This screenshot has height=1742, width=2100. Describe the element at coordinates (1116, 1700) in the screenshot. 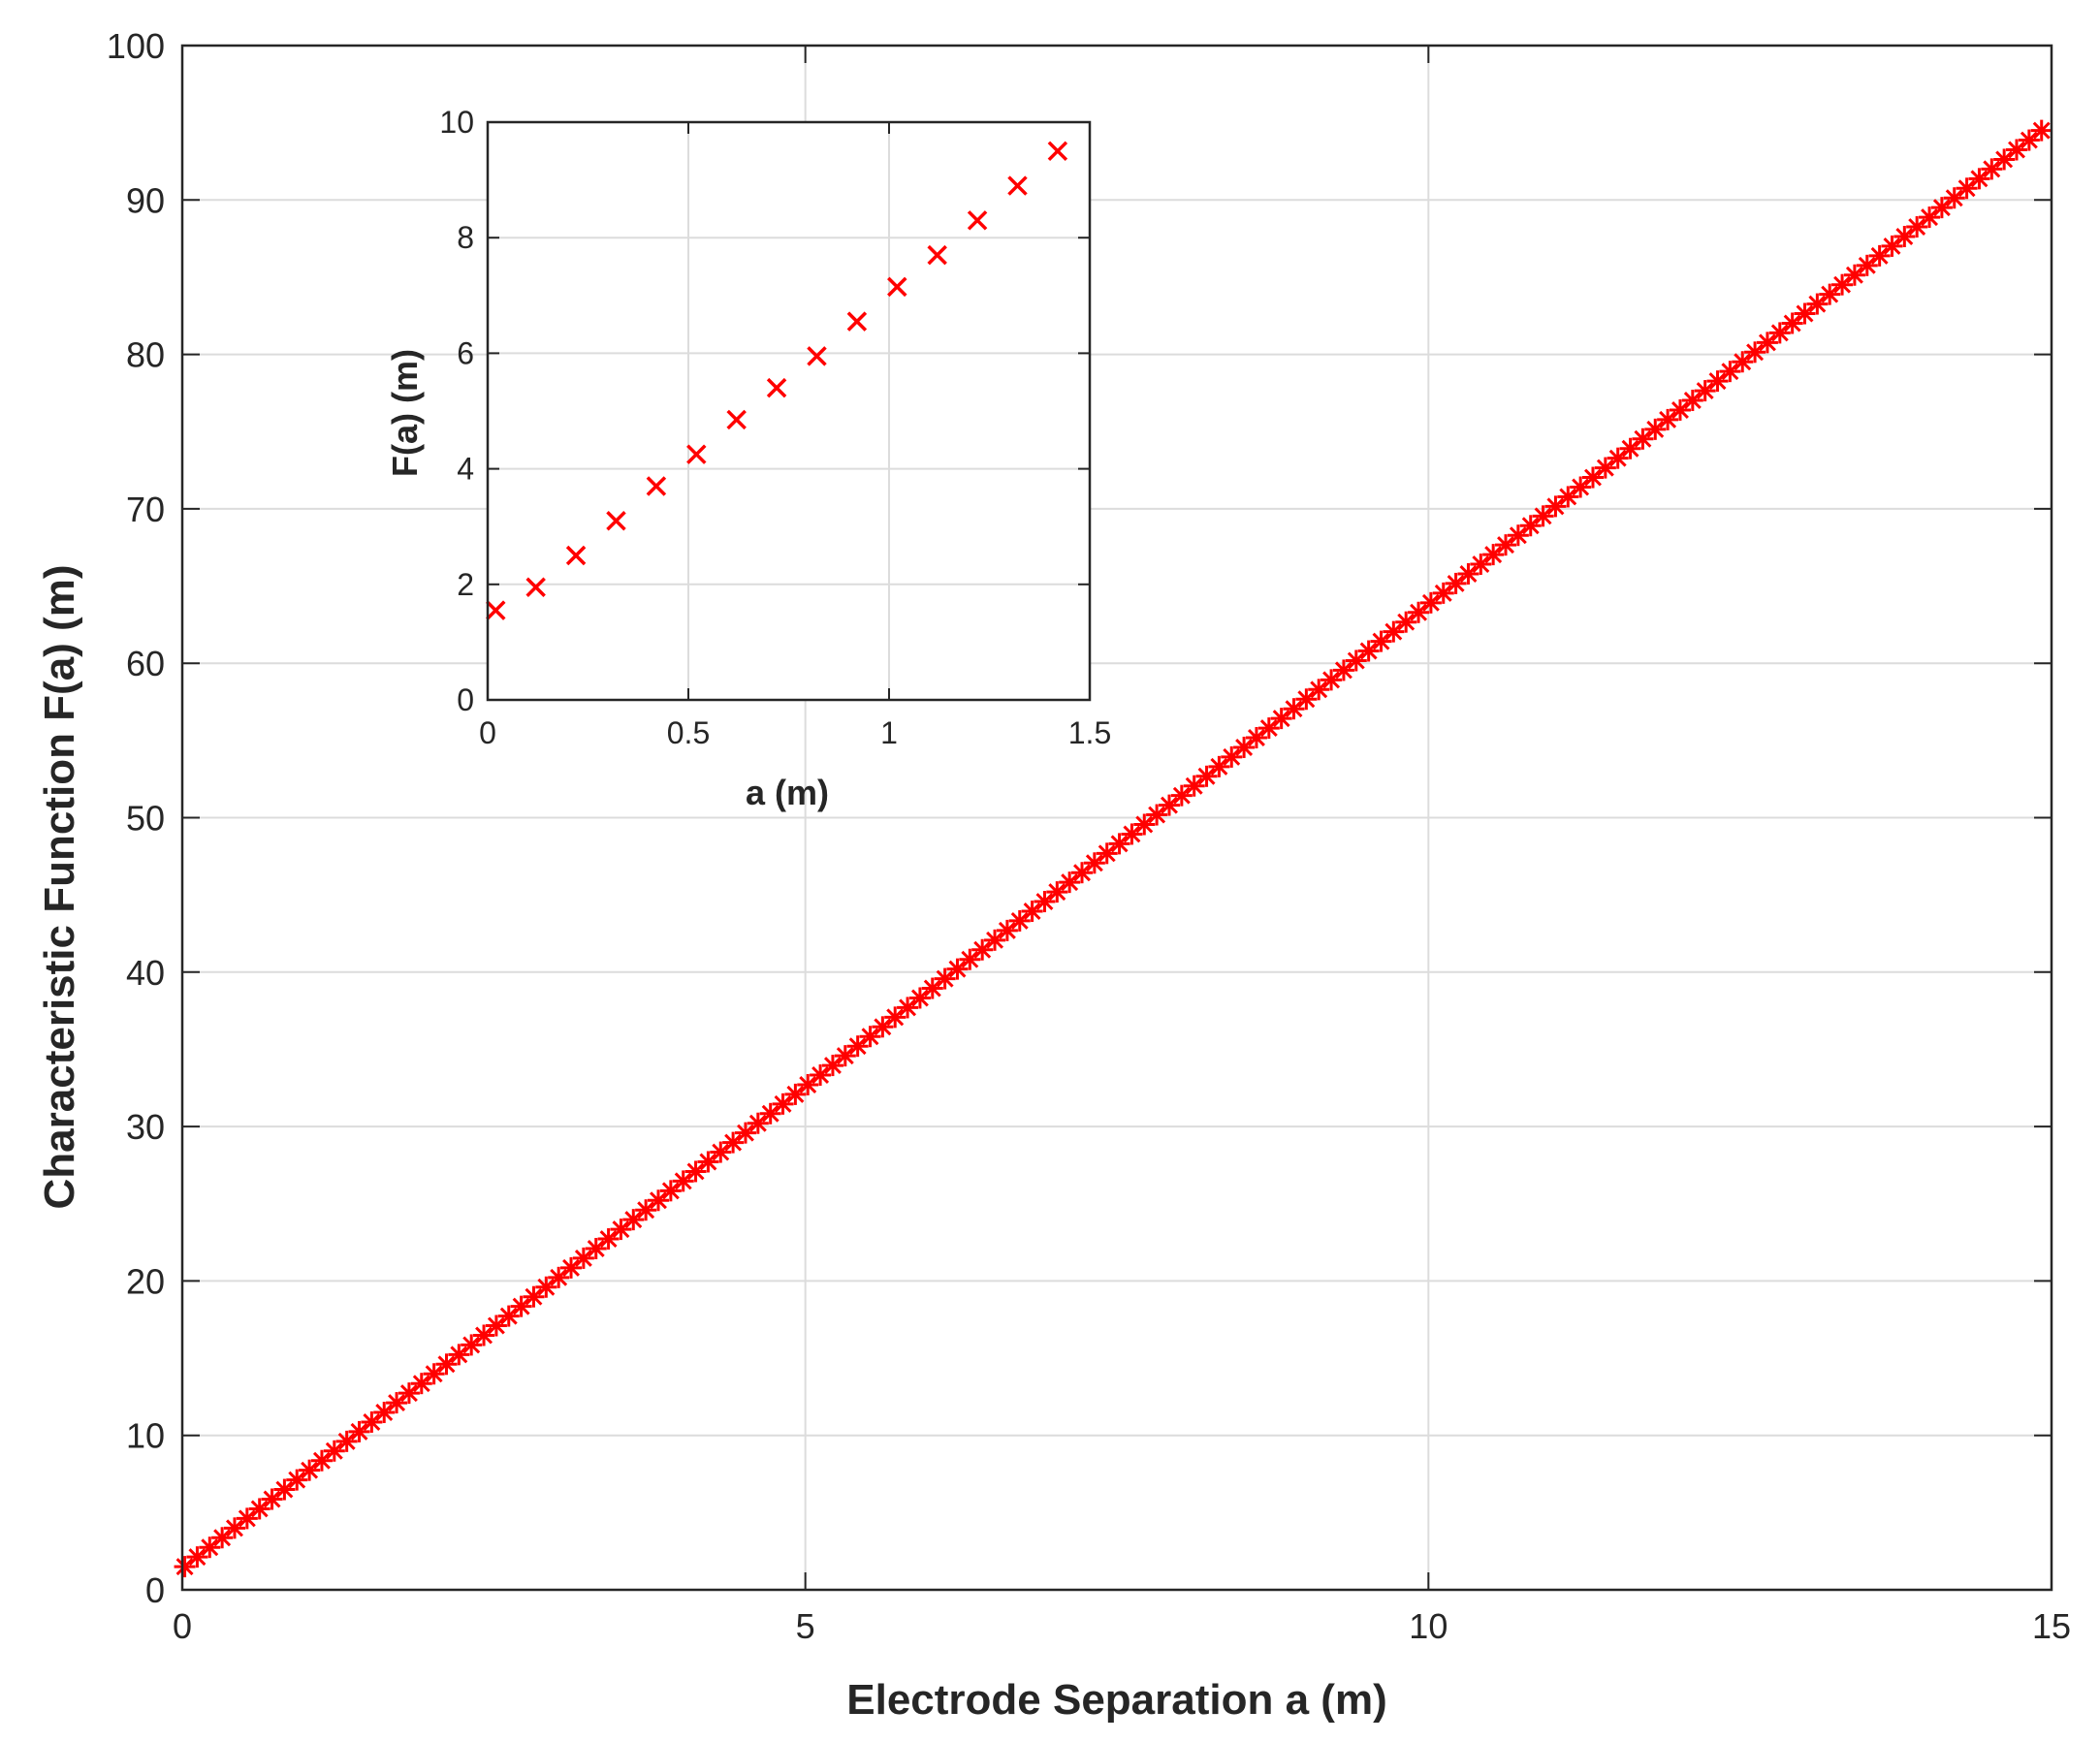

I see `main-x-axis-label: Electrode Separation a (m)` at that location.